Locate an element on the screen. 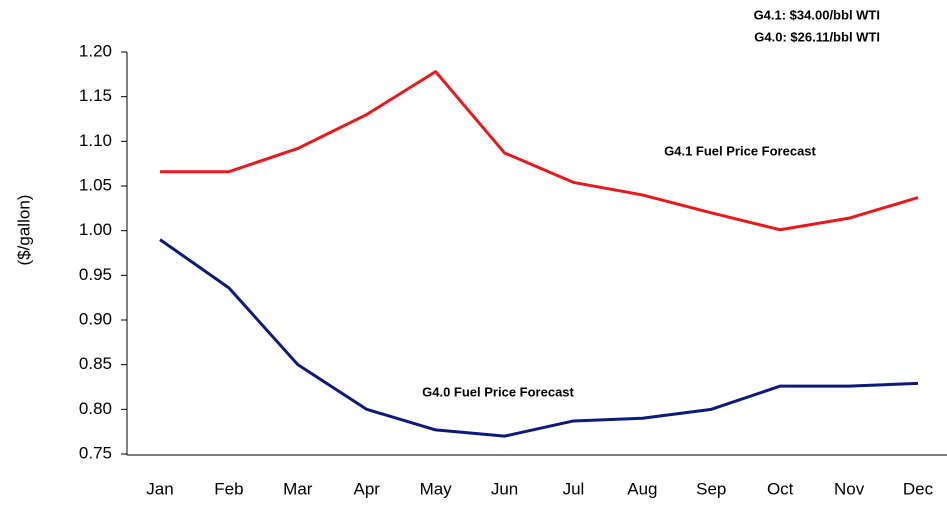 The height and width of the screenshot is (508, 947). series-label: G4.1 Fuel Price Forecast is located at coordinates (740, 150).